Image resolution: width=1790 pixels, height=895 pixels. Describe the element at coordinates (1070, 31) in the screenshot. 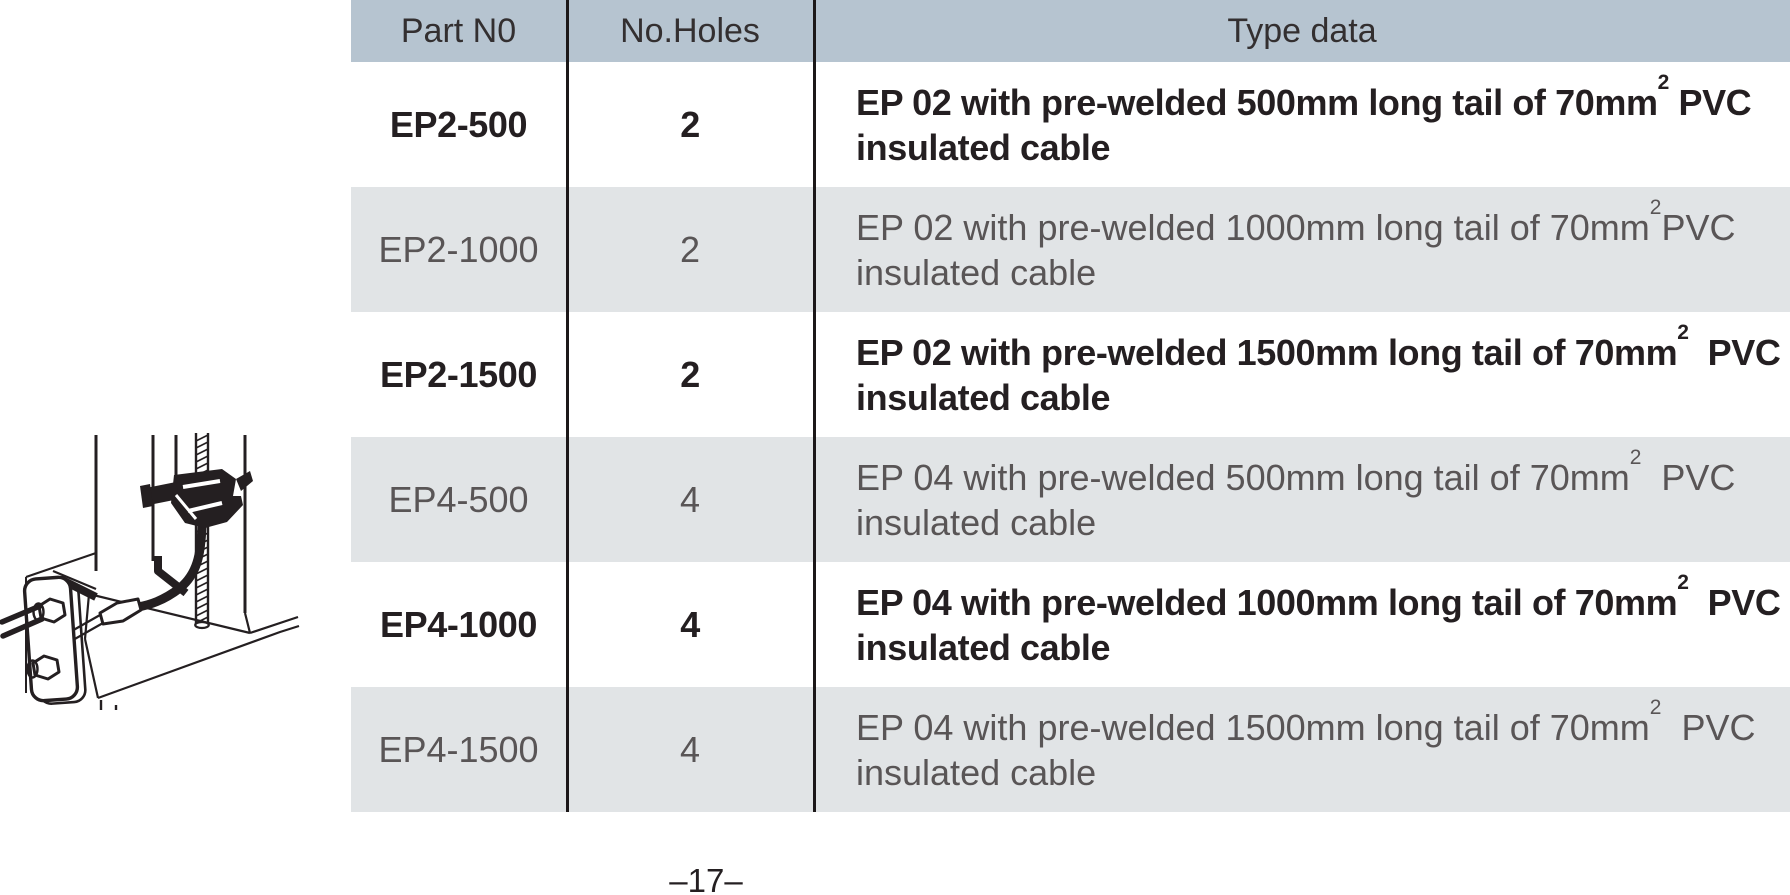

I see `table-header-row: Part N0 No.Holes Type data` at that location.